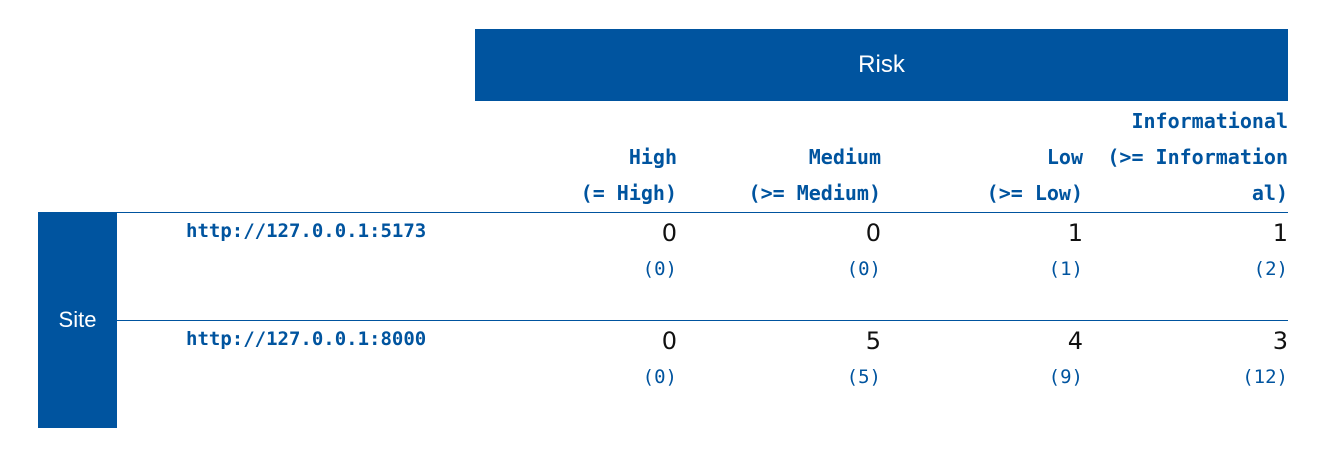 The width and height of the screenshot is (1326, 451). Describe the element at coordinates (702, 212) in the screenshot. I see `table-divider-top` at that location.